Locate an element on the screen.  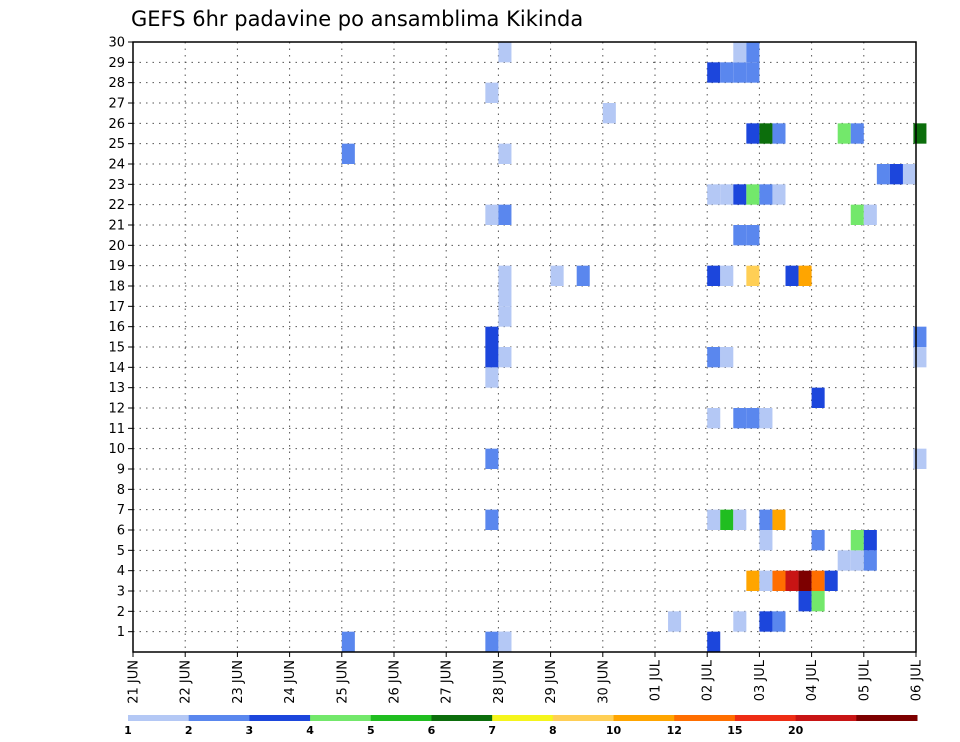
y-tick-label: 22 is located at coordinates (116, 205).